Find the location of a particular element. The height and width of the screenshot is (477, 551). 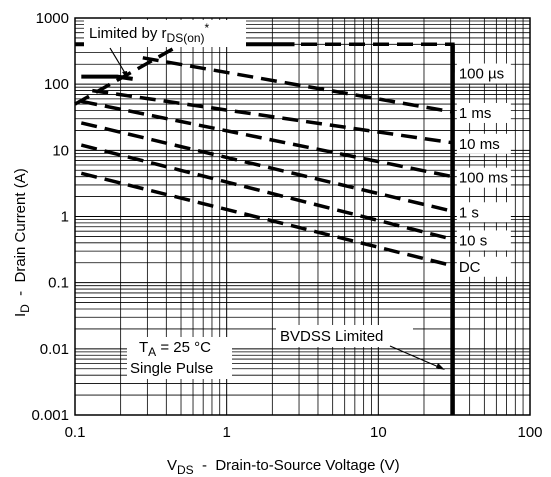

y-tick-label: 1000 is located at coordinates (52, 18).